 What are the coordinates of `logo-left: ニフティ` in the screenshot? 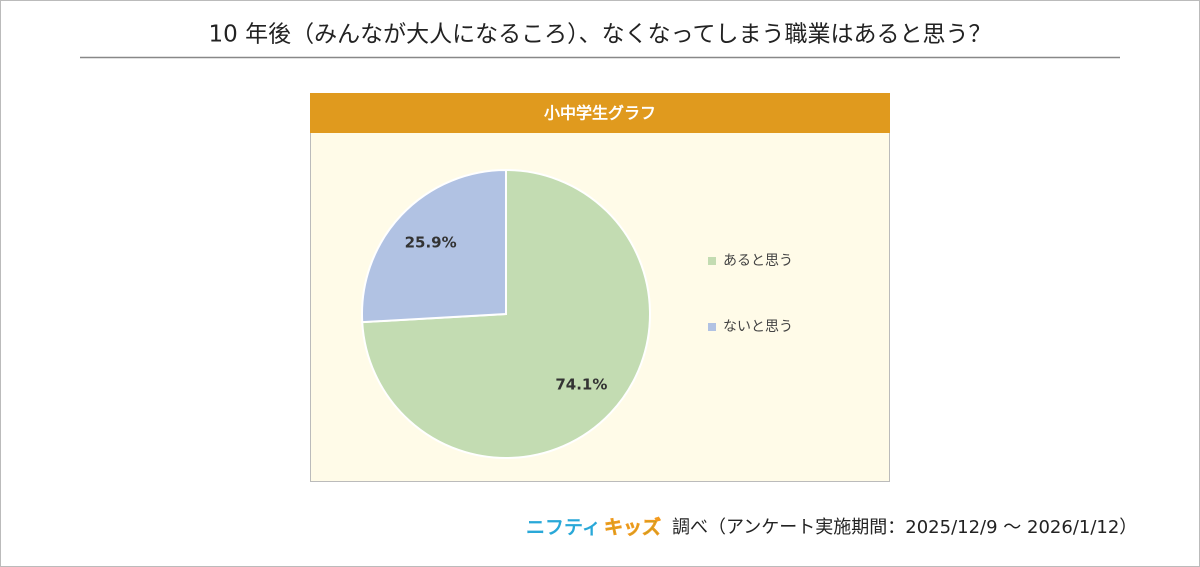 It's located at (563, 528).